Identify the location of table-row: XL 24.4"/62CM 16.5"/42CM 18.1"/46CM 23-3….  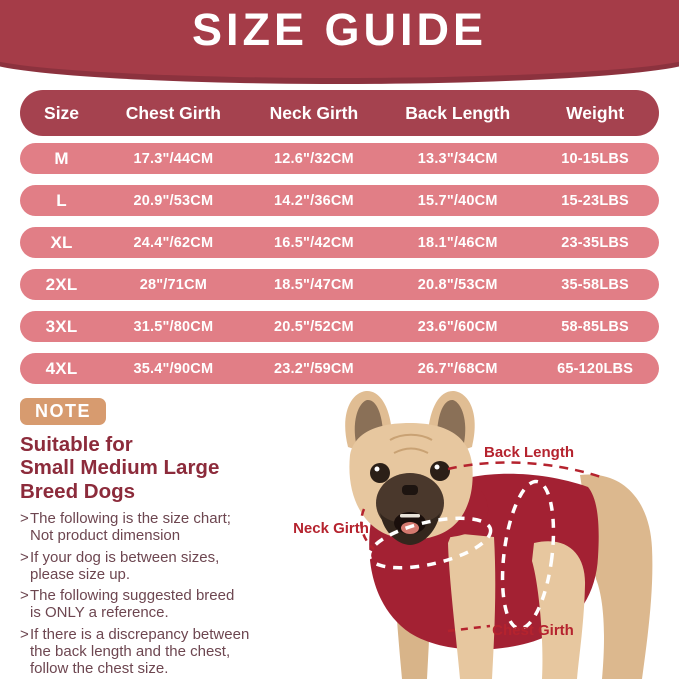
(339, 242).